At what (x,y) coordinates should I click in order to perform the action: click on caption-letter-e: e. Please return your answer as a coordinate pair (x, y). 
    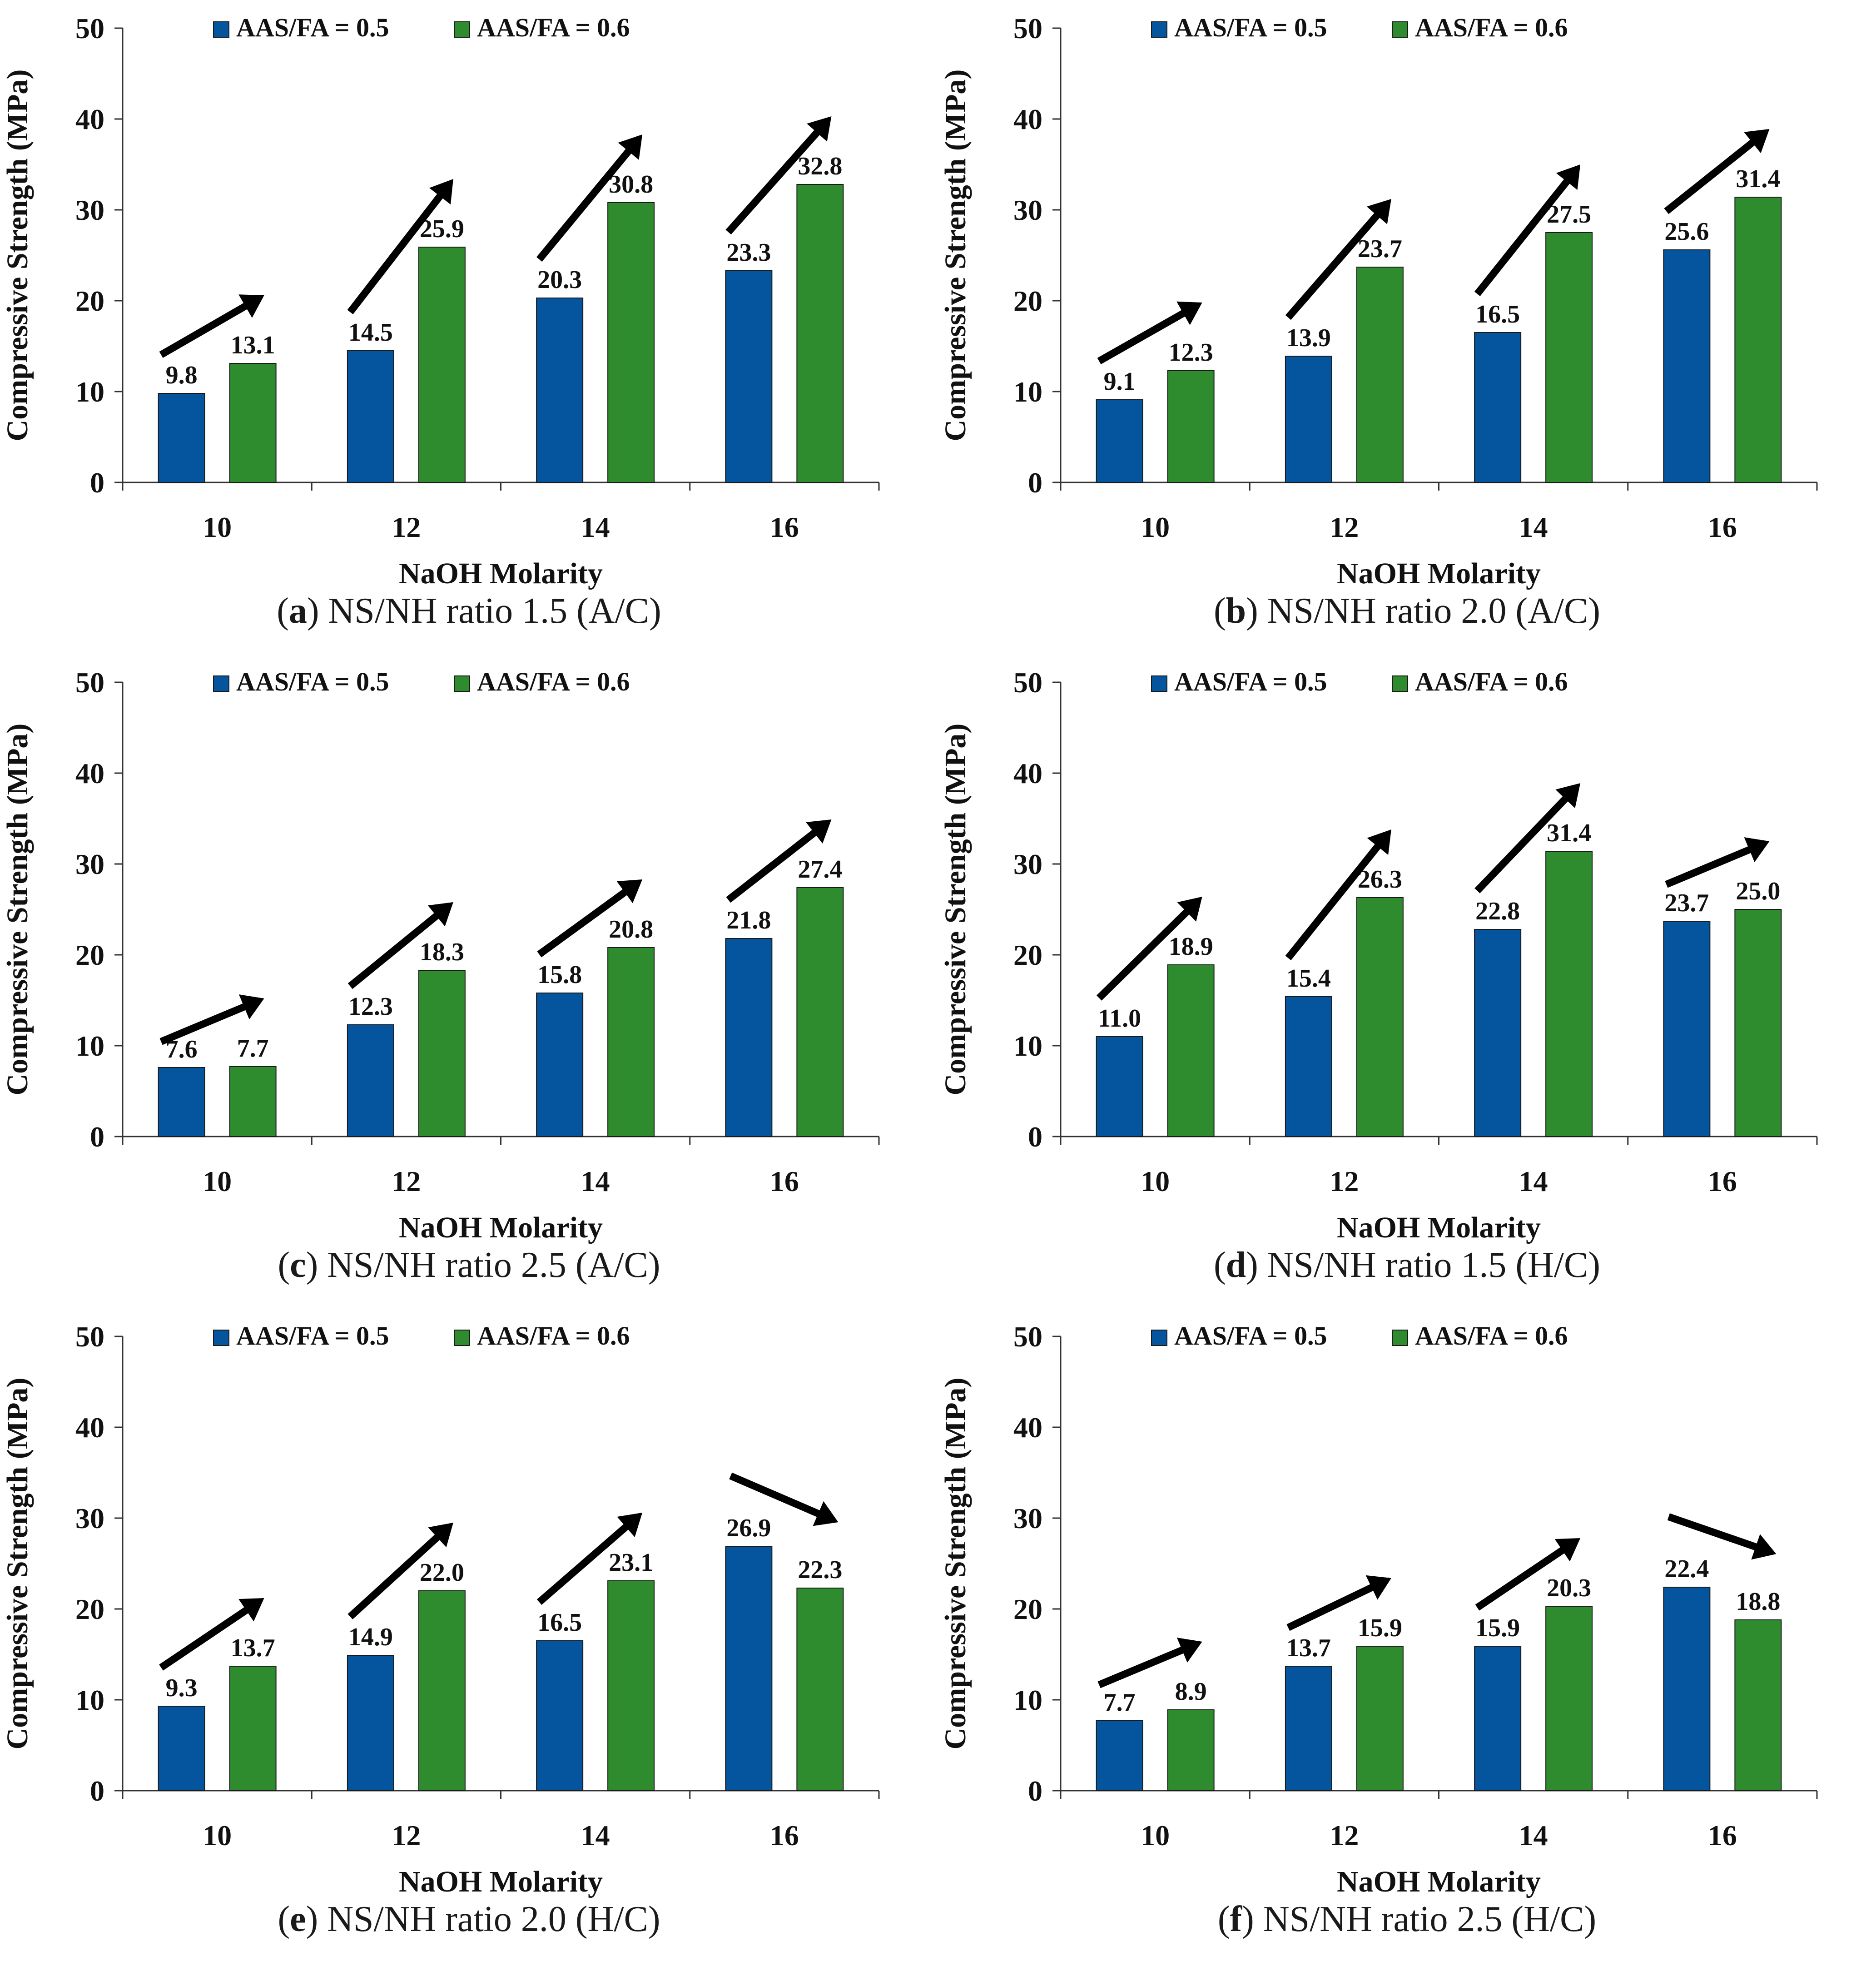
    Looking at the image, I should click on (298, 1919).